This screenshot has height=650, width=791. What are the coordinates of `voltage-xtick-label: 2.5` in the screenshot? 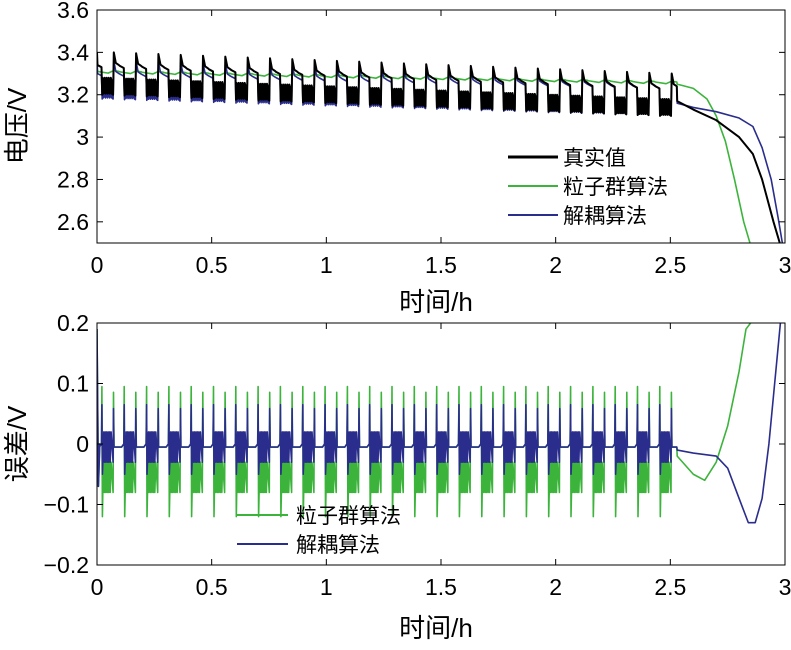 It's located at (670, 265).